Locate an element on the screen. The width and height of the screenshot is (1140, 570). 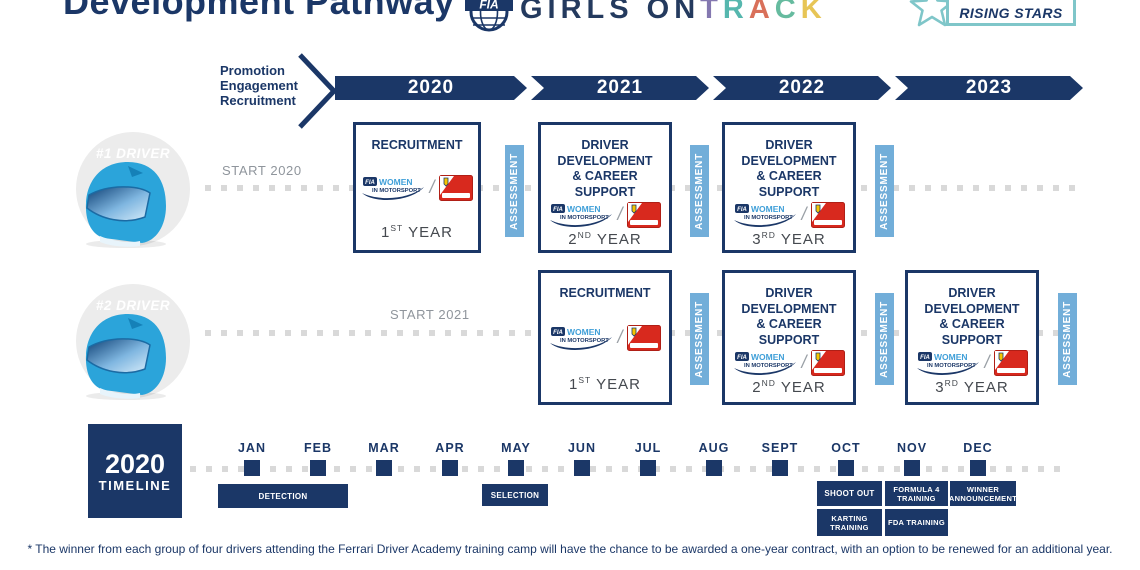
driver2-label: #2 DRIVER is located at coordinates (133, 305).